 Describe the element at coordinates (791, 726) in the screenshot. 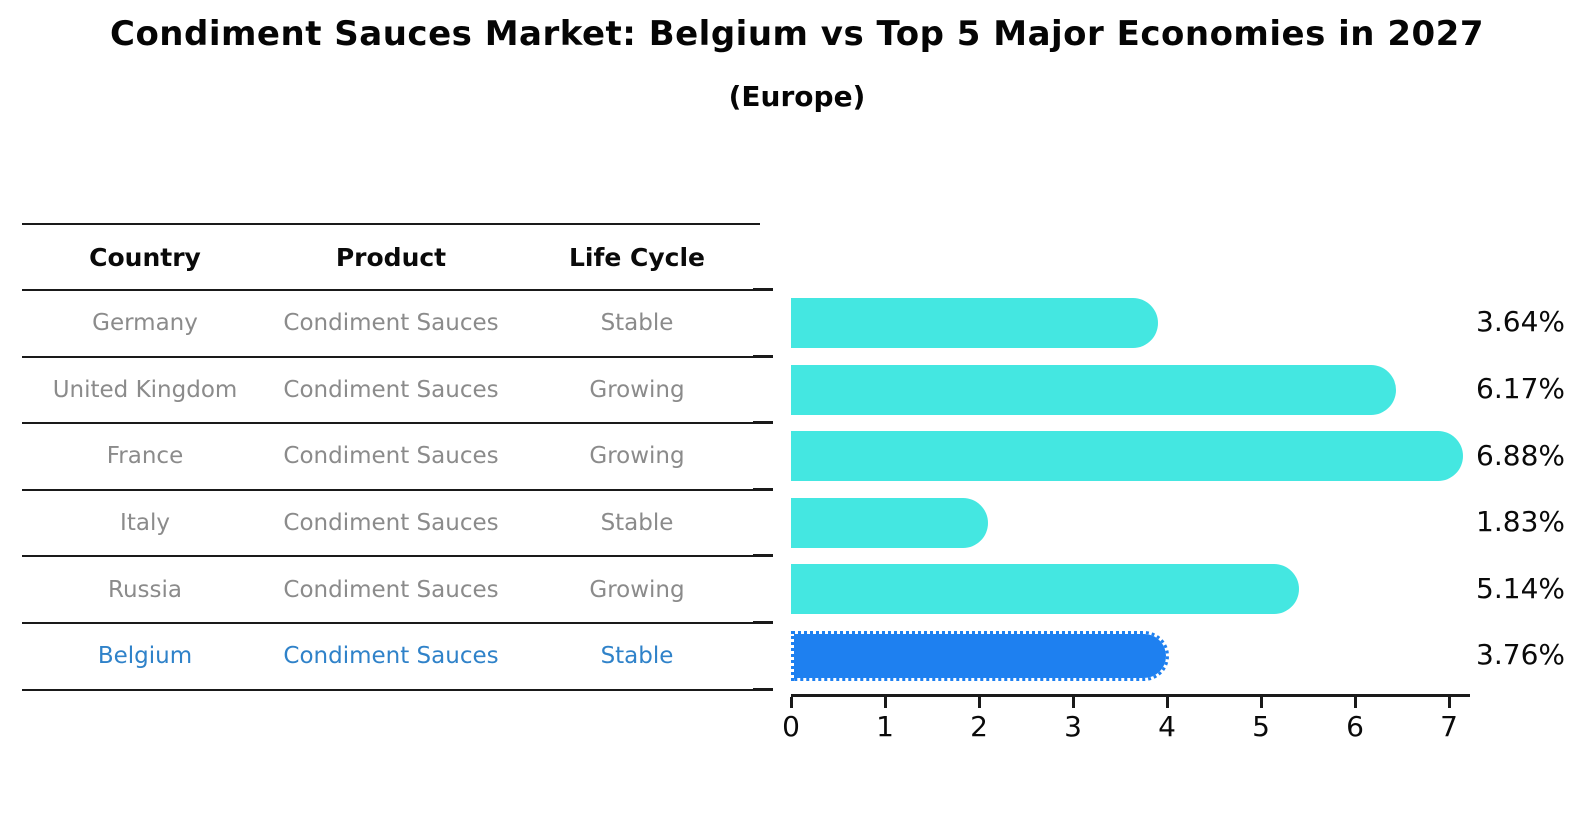

I see `x-tick-label: 0` at that location.